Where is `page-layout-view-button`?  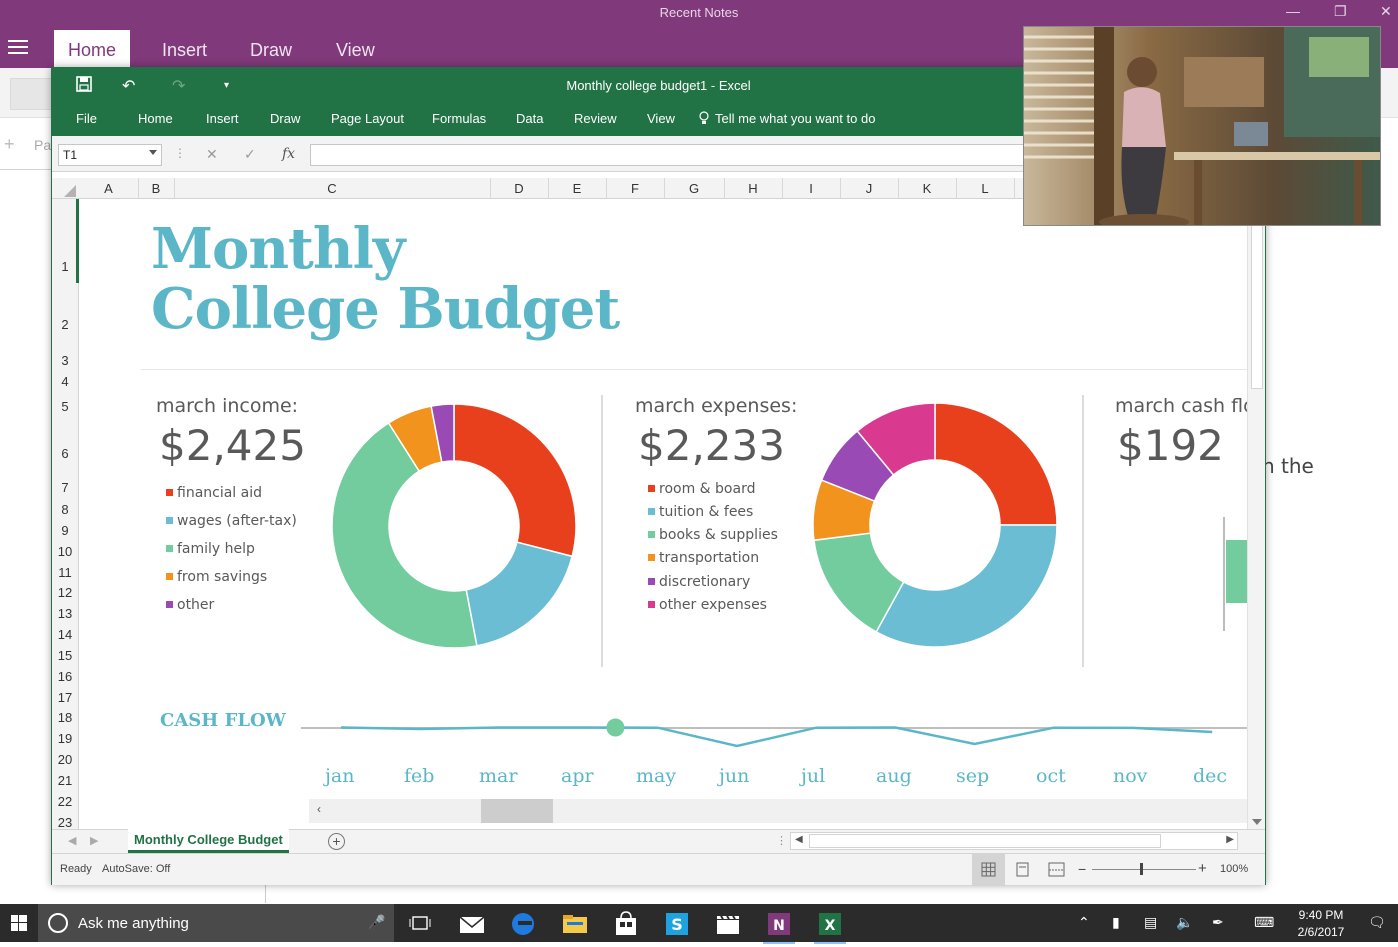 page-layout-view-button is located at coordinates (1022, 870).